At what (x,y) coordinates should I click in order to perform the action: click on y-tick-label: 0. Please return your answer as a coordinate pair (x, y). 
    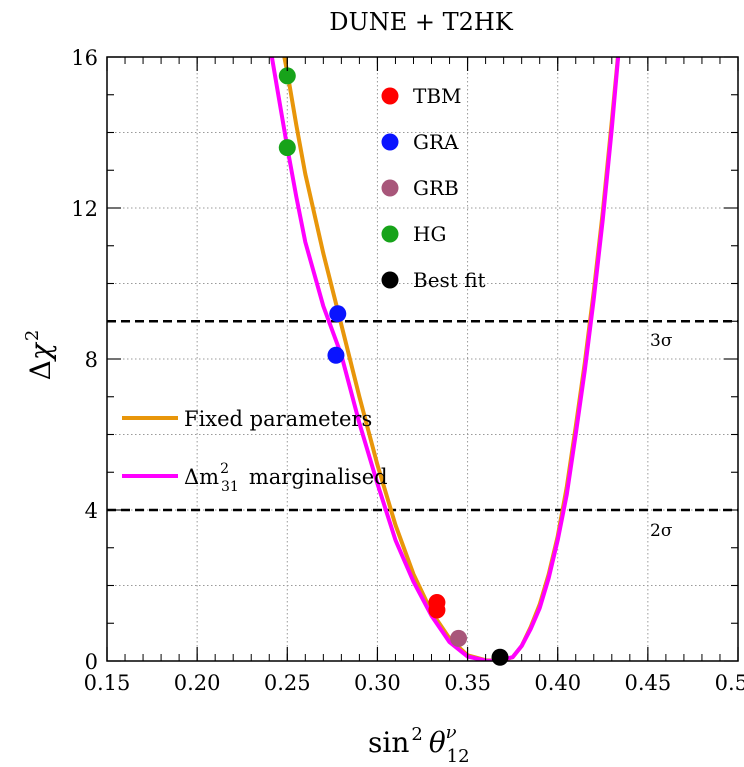
    Looking at the image, I should click on (91, 662).